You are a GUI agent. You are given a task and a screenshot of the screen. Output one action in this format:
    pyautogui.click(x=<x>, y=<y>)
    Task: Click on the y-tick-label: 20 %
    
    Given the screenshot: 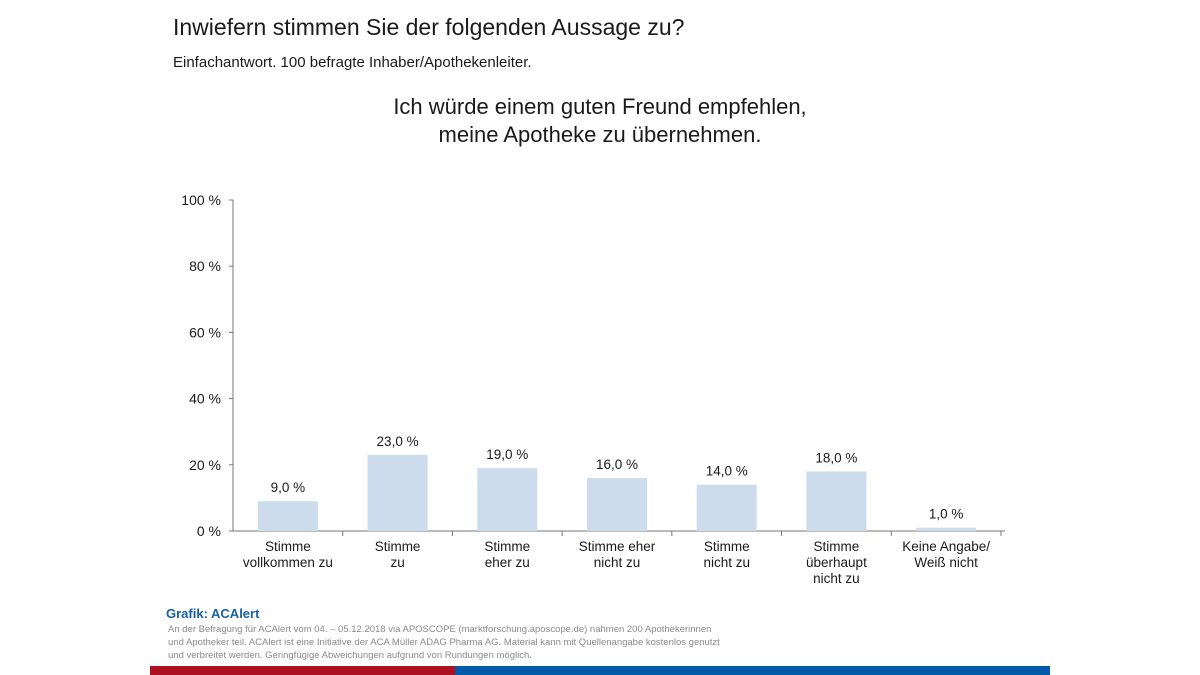 What is the action you would take?
    pyautogui.click(x=205, y=465)
    